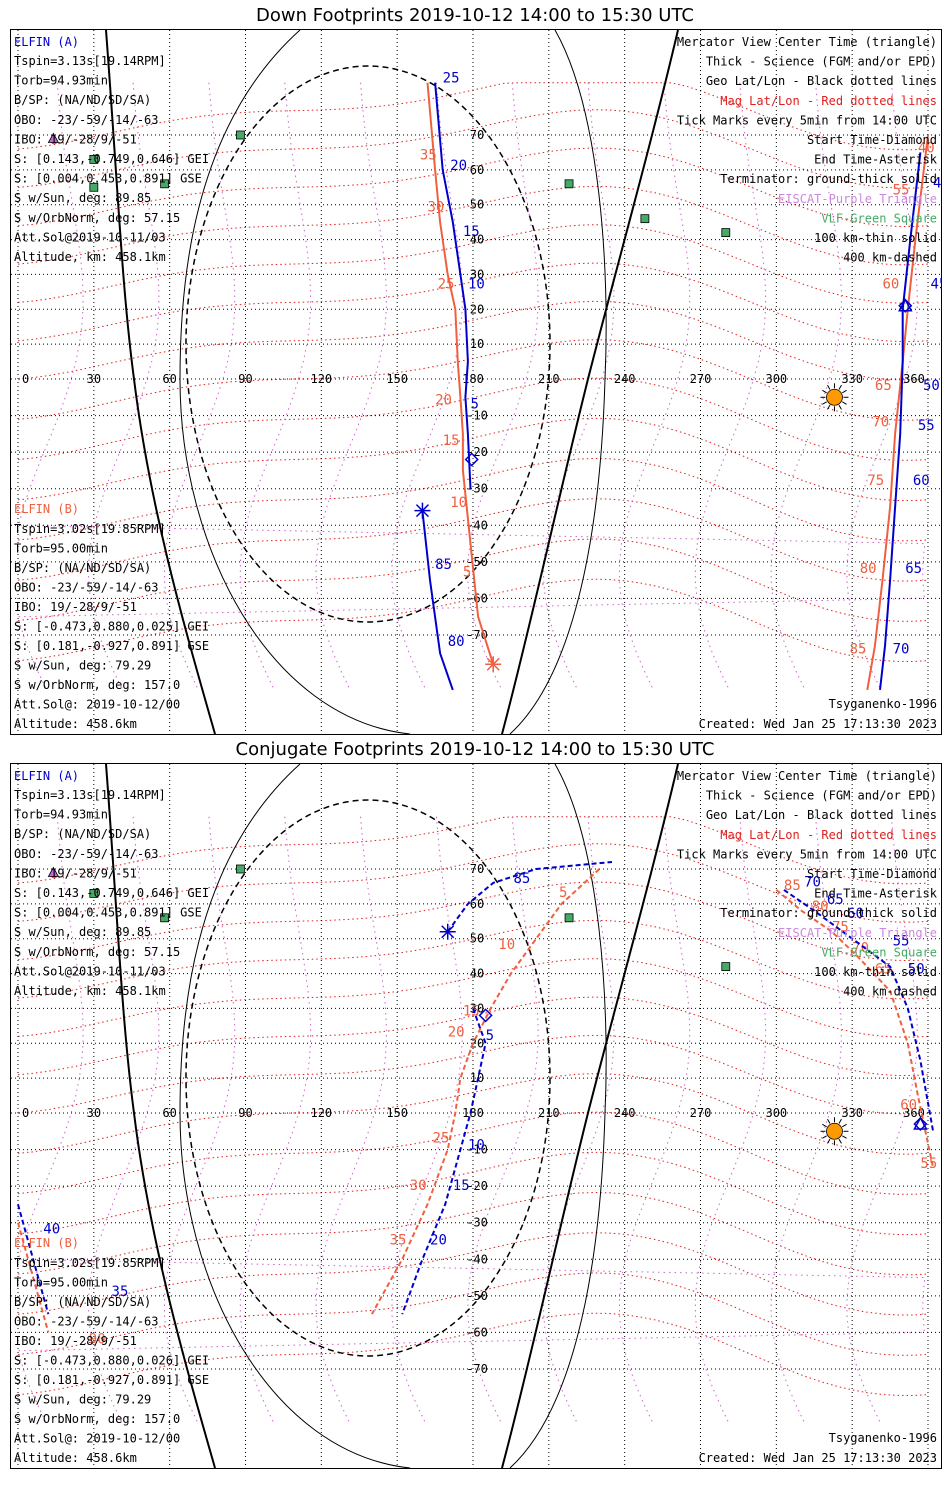  Describe the element at coordinates (82, 834) in the screenshot. I see `elfin-a-line: B/SP: (NA/ND/SD/SA)` at that location.